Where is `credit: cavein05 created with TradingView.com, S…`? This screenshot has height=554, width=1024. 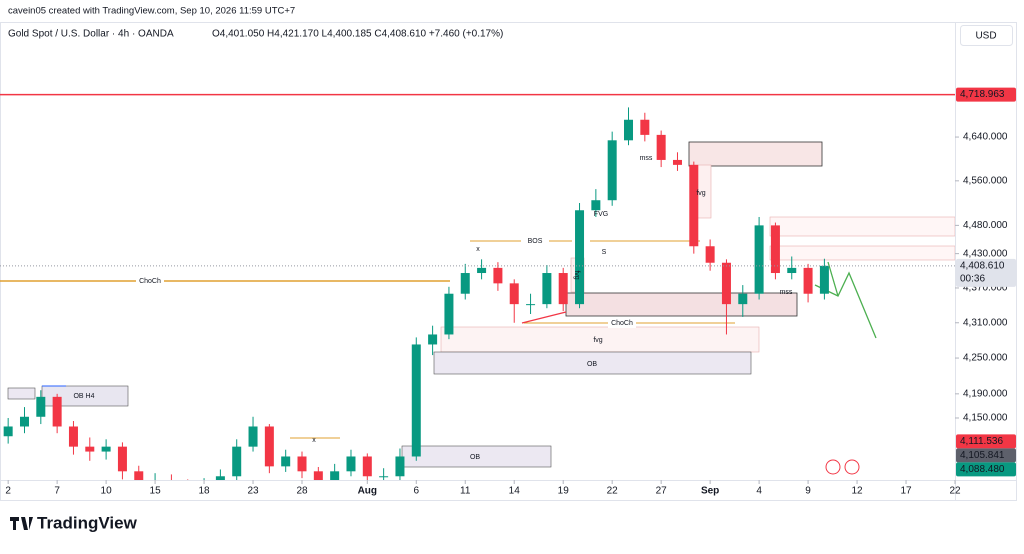 credit: cavein05 created with TradingView.com, S… is located at coordinates (151, 11).